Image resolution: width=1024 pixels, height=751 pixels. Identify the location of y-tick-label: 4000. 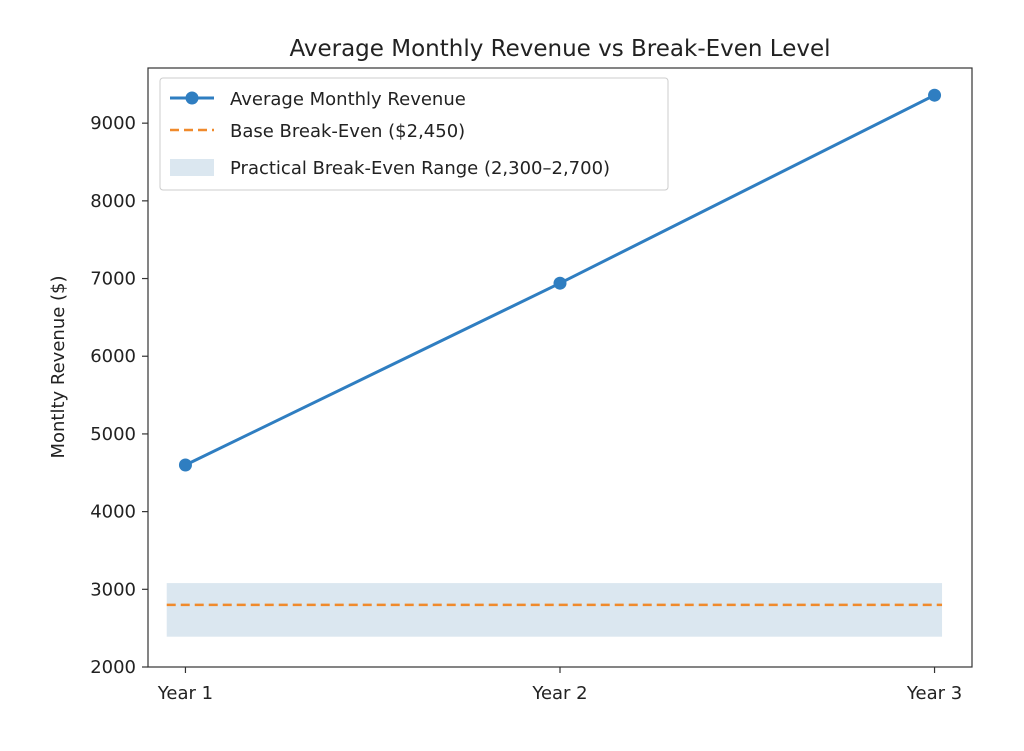
(113, 512).